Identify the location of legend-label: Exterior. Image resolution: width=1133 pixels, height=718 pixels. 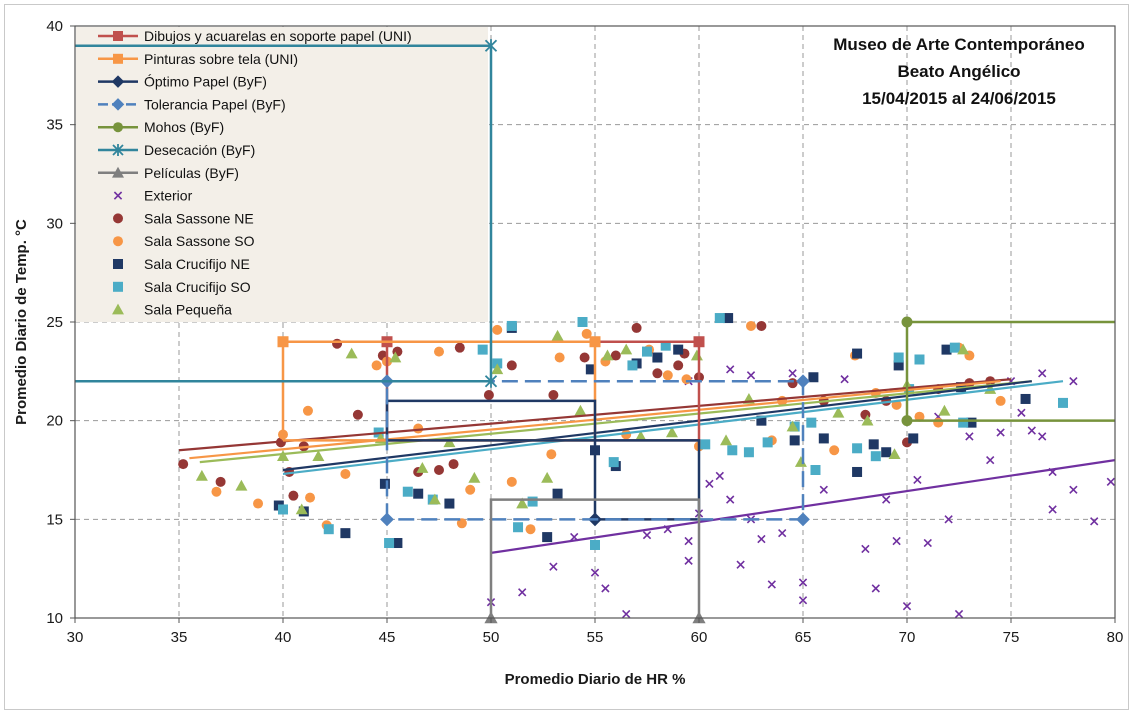
(168, 196).